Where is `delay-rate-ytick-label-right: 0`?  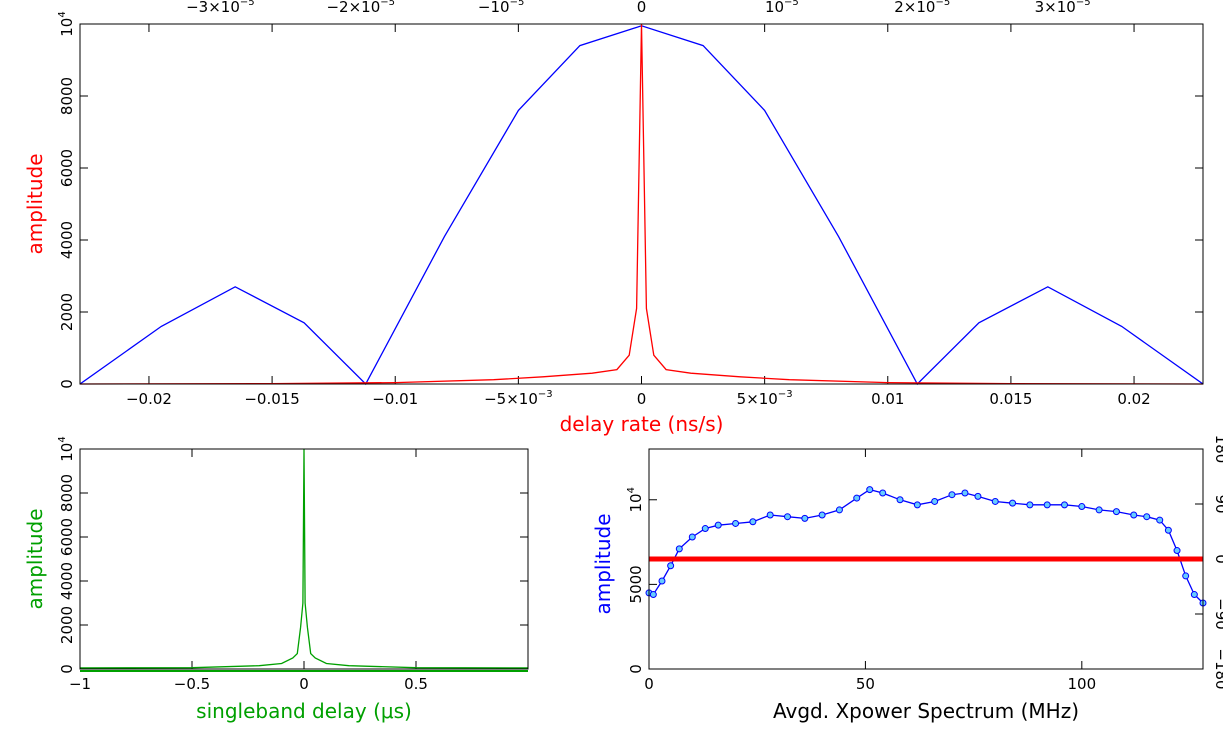
delay-rate-ytick-label-right: 0 is located at coordinates (1221, 384).